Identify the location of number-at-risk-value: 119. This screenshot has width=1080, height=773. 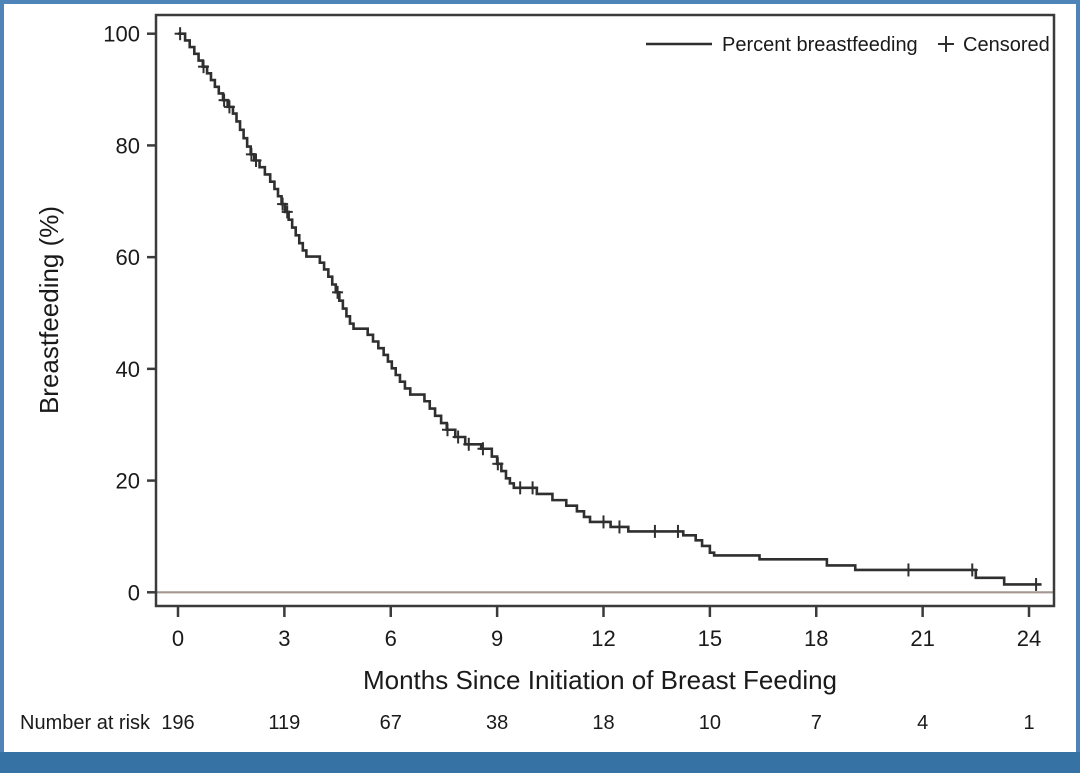
(284, 723).